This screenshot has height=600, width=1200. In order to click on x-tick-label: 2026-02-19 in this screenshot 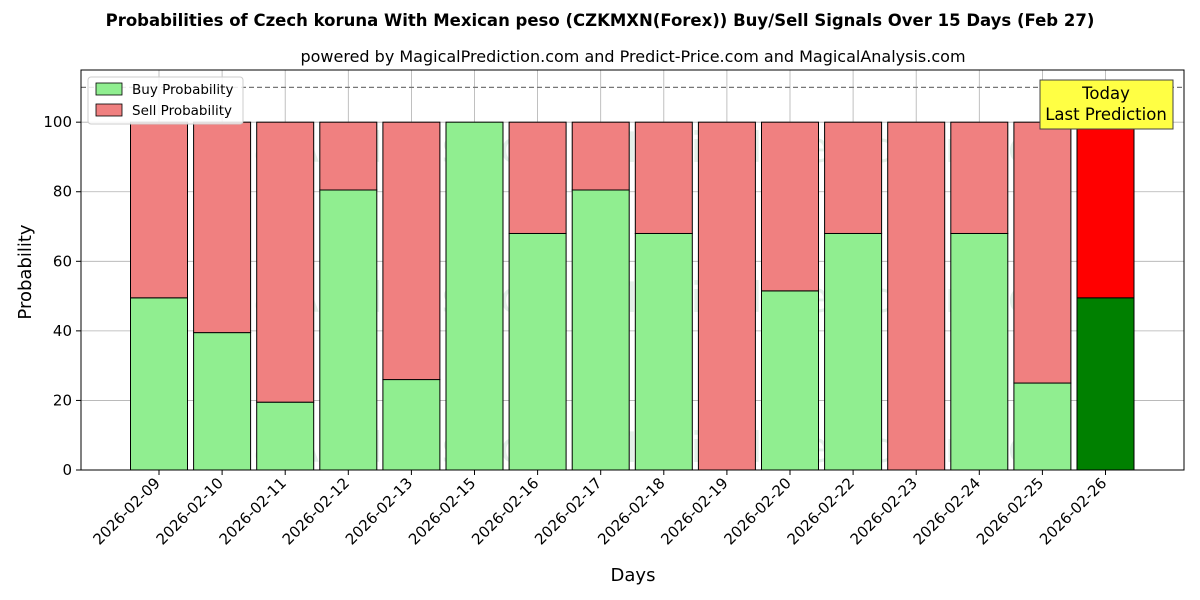, I will do `click(694, 511)`.